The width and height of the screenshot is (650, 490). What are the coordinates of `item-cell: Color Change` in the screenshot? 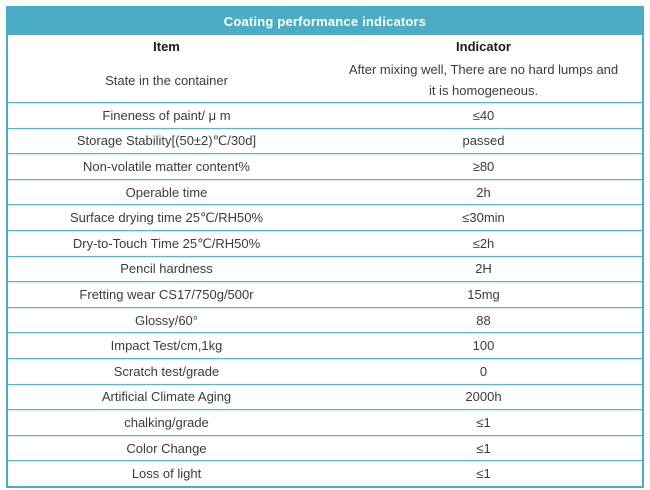 It's located at (166, 448).